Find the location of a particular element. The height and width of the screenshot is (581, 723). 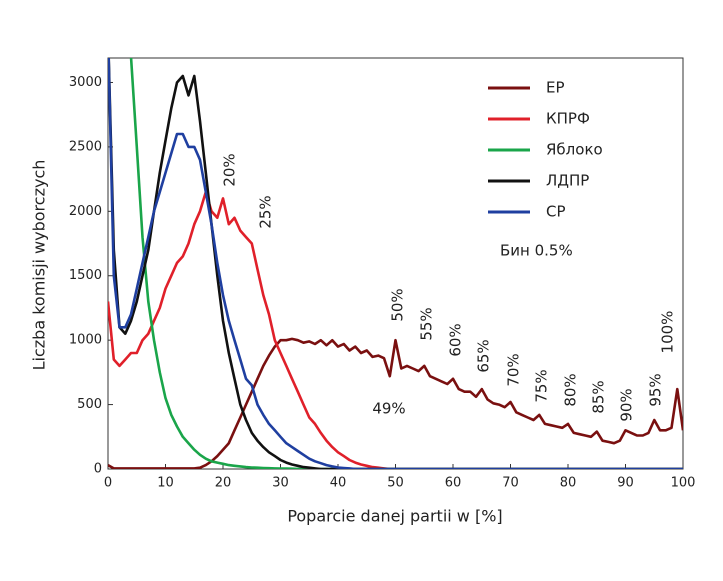

y-tick-label: 2000 is located at coordinates (85, 211).